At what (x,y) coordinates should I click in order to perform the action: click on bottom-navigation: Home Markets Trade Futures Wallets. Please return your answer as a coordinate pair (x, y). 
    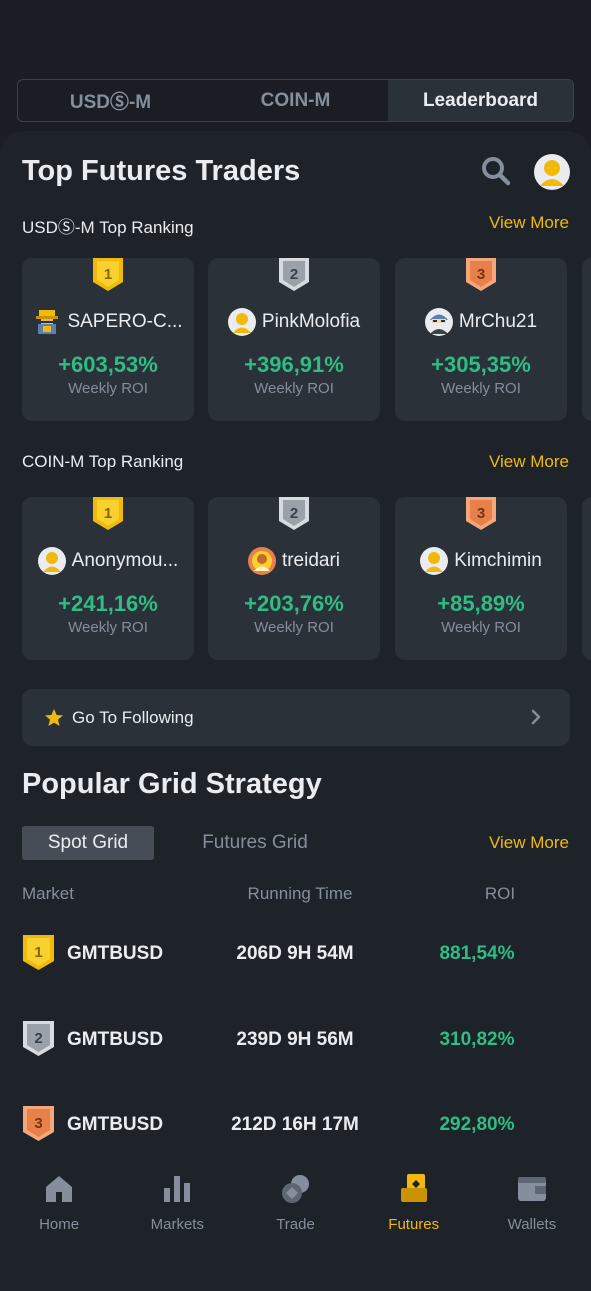
    Looking at the image, I should click on (295, 1219).